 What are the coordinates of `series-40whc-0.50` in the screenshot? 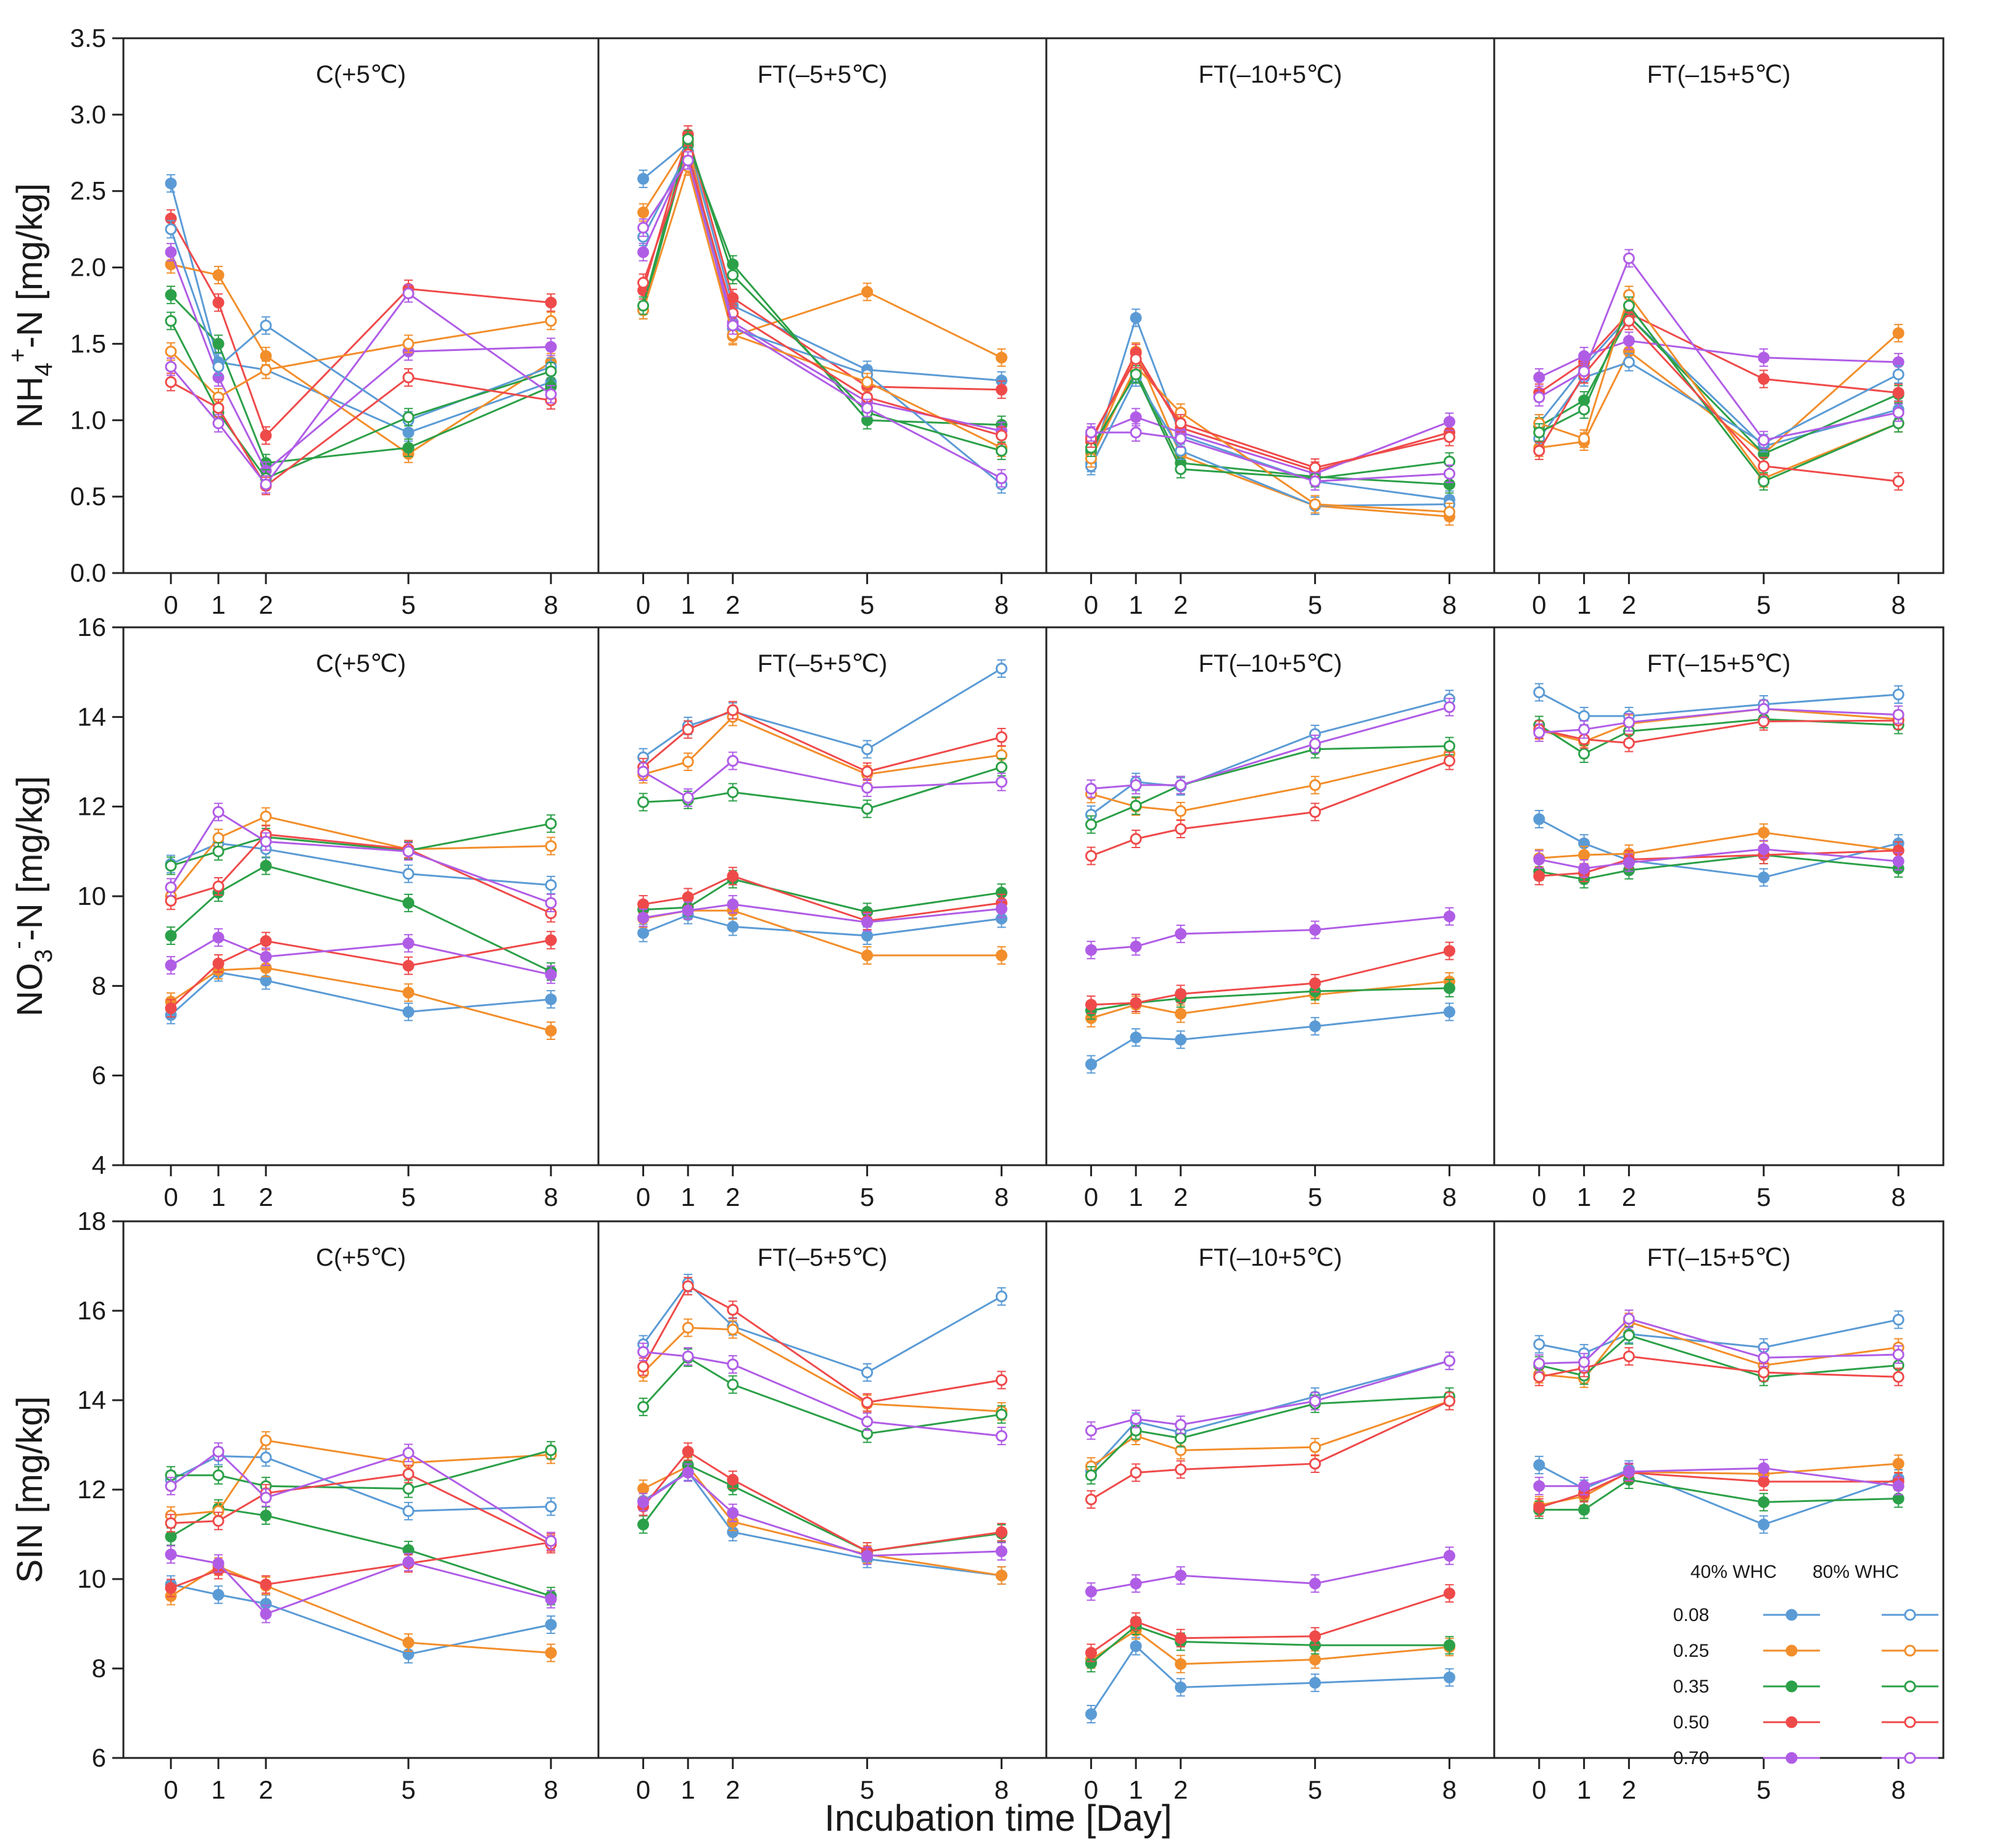 It's located at (1718, 352).